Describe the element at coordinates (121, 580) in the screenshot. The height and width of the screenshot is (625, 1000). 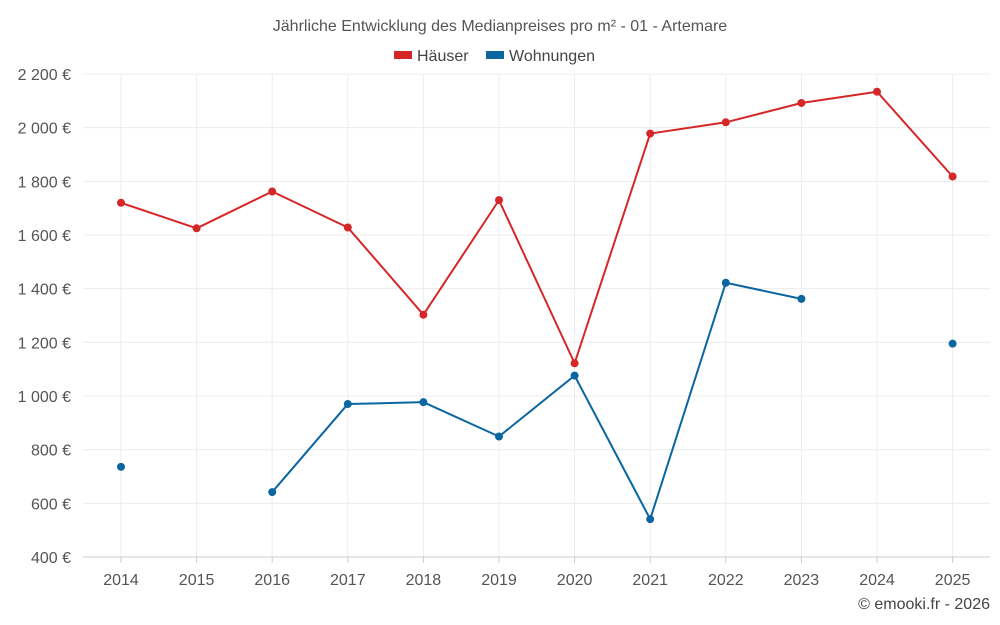
I see `x-tick-label: 2014` at that location.